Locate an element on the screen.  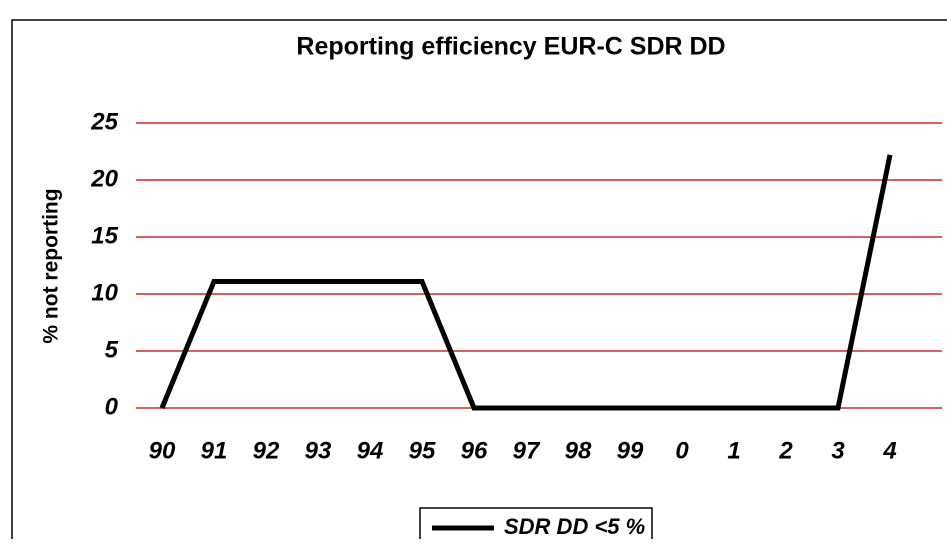
x-tick-label: 91 is located at coordinates (214, 450).